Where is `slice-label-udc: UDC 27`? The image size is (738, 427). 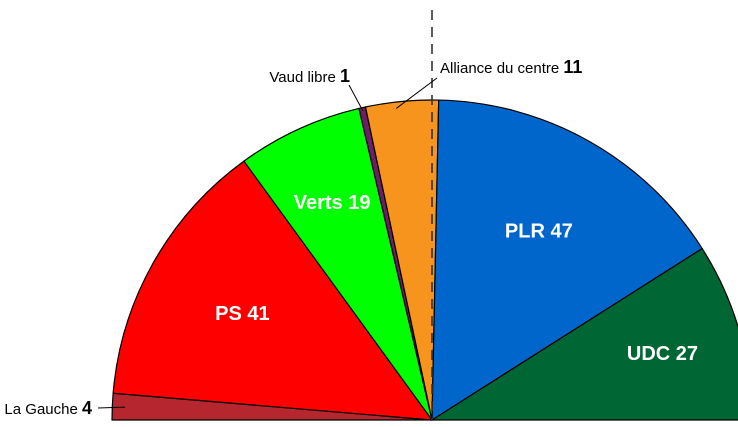 slice-label-udc: UDC 27 is located at coordinates (662, 354).